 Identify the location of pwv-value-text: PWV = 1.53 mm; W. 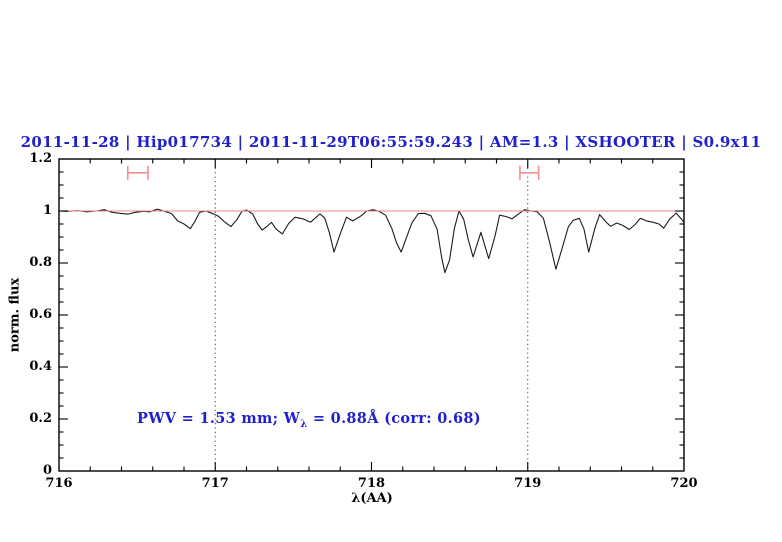
(219, 418).